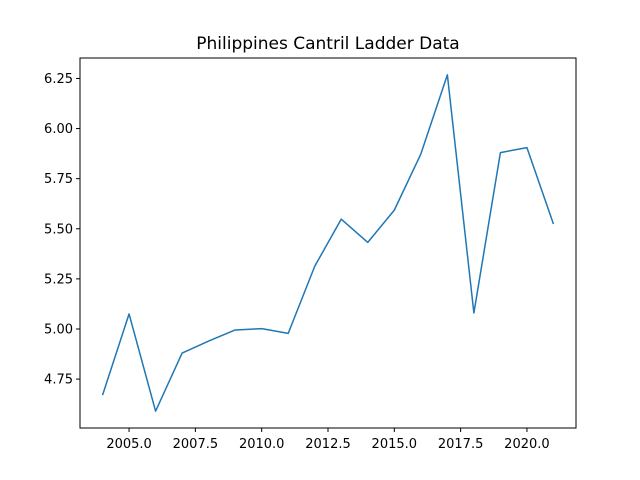  I want to click on y-tick-label: 5.75, so click(58, 179).